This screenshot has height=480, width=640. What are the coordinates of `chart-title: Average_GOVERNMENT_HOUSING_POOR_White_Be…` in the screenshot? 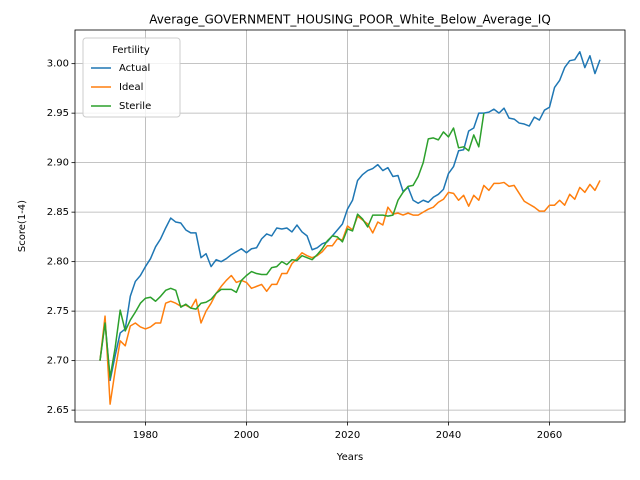 It's located at (350, 20).